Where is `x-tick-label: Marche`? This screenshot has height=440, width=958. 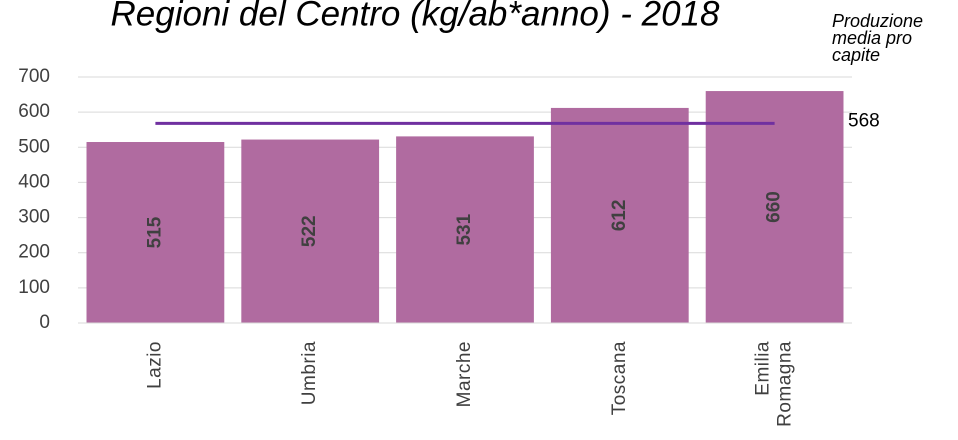 x-tick-label: Marche is located at coordinates (464, 374).